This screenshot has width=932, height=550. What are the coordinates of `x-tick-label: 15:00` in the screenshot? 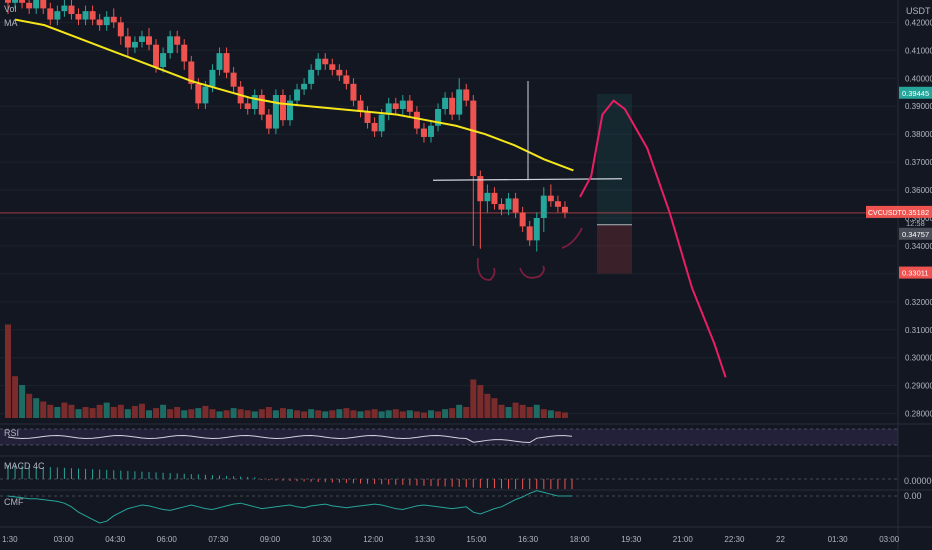 It's located at (476, 539).